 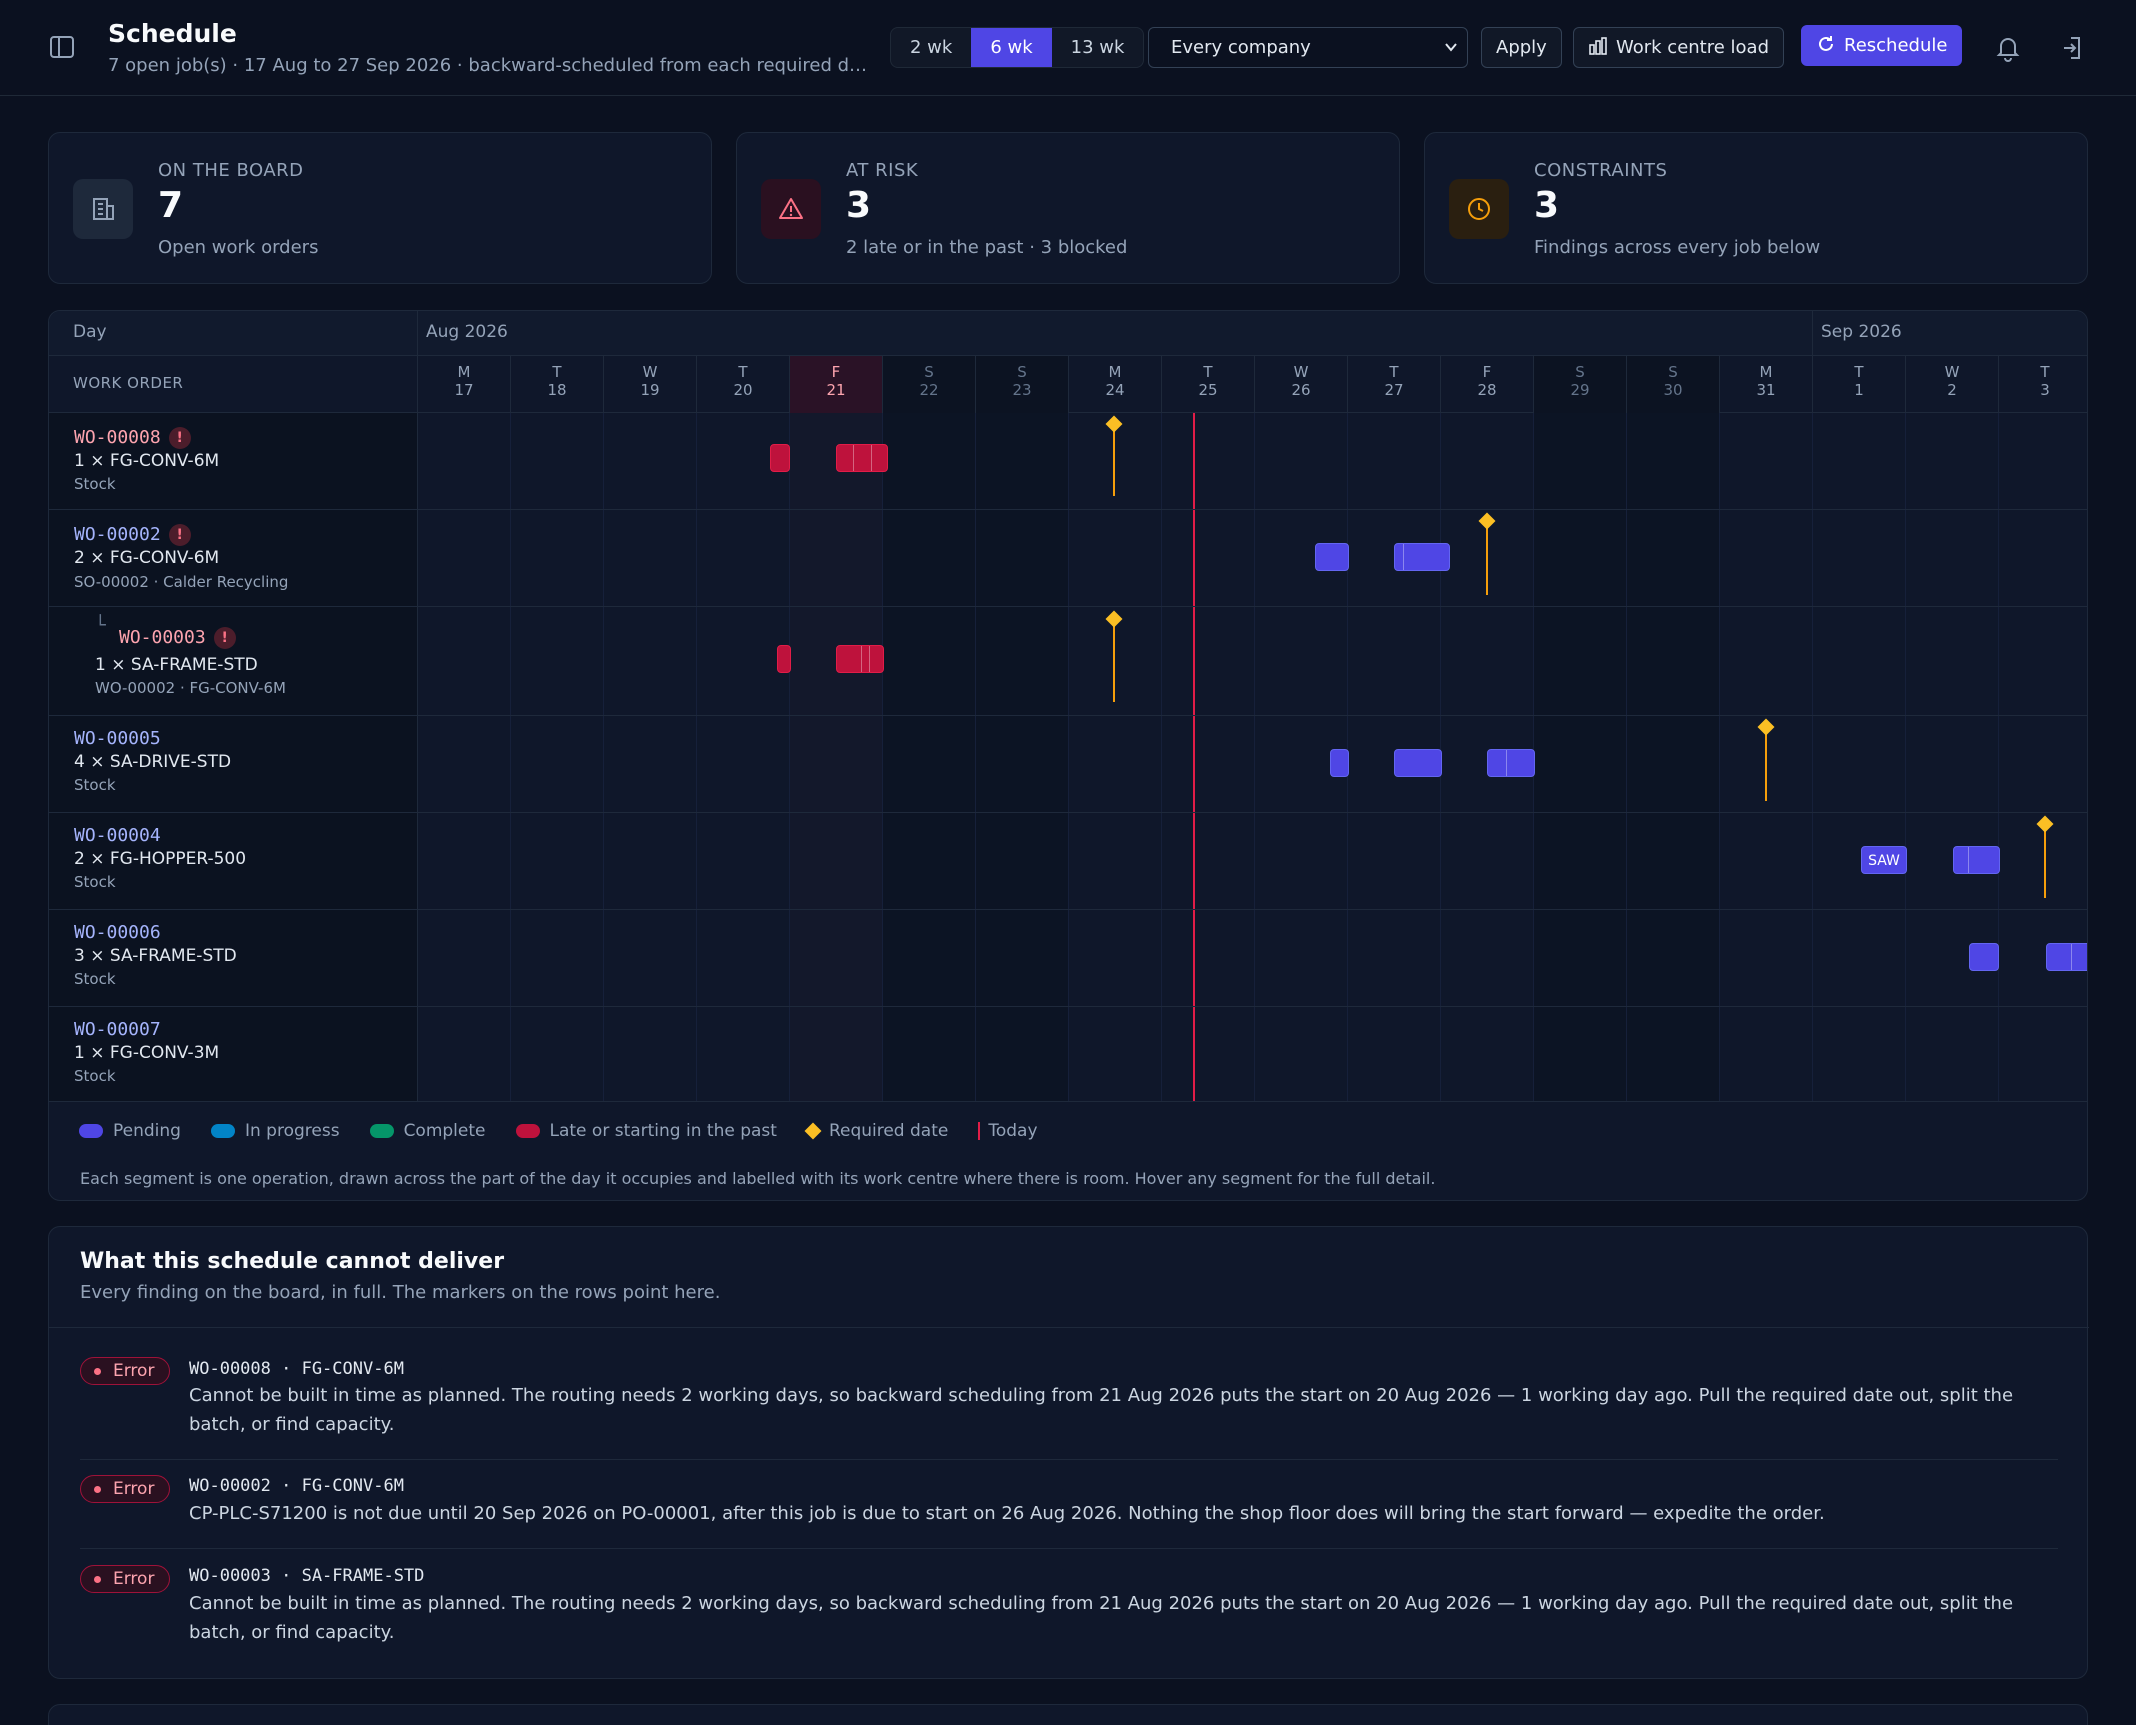 What do you see at coordinates (859, 205) in the screenshot?
I see `kpi-value: 3` at bounding box center [859, 205].